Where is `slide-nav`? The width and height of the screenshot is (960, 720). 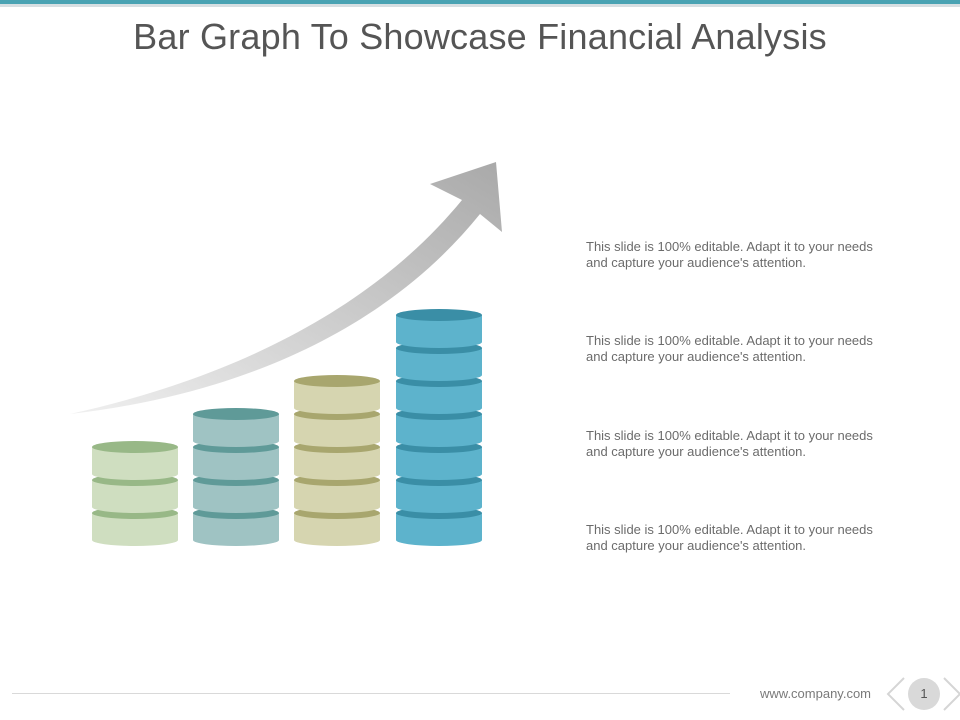
slide-nav is located at coordinates (923, 694).